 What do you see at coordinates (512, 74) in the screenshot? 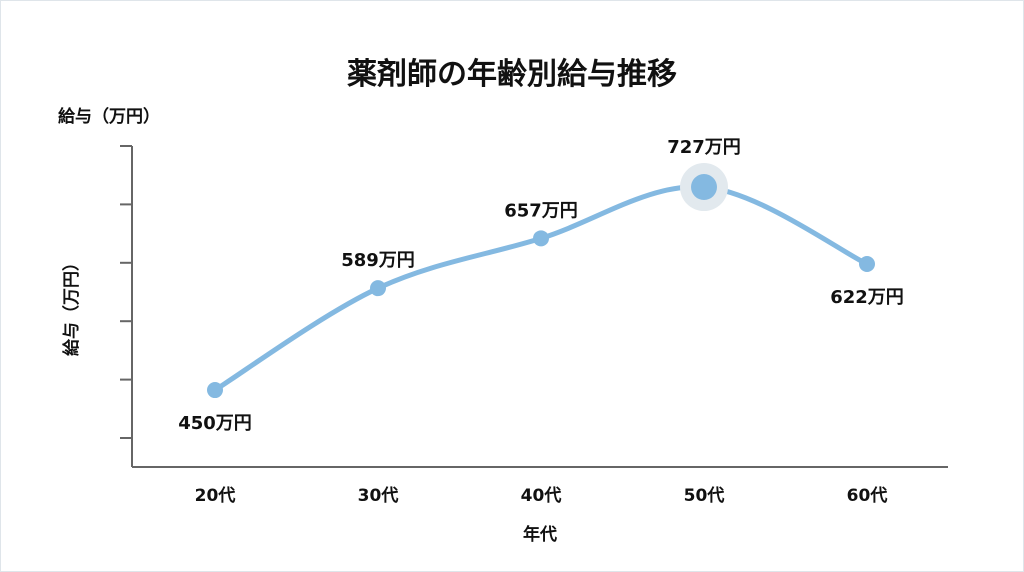
I see `chart-title: 薬剤師の年齢別給与推移` at bounding box center [512, 74].